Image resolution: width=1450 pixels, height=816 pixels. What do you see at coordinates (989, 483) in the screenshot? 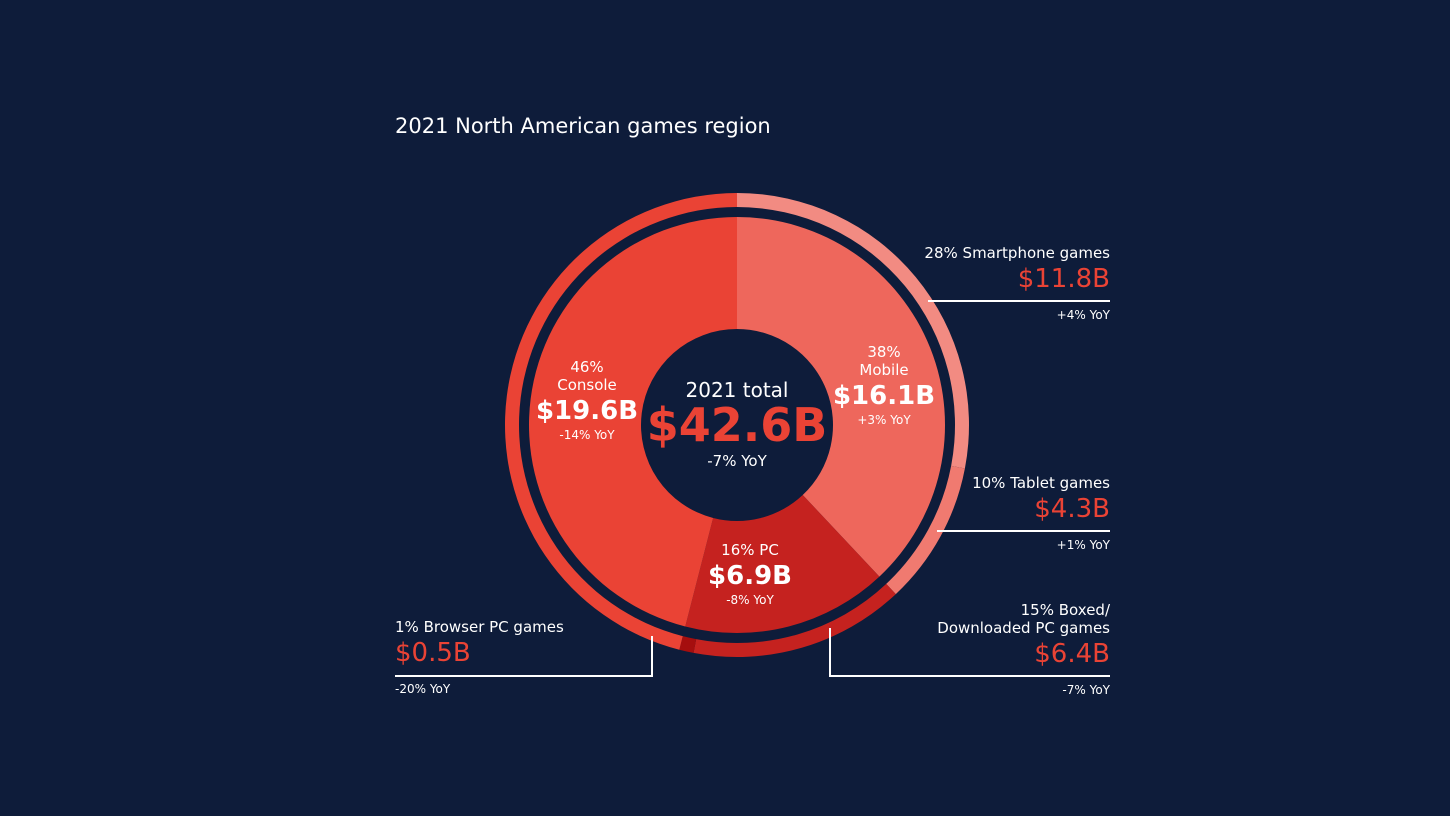
I see `percent-label: 10%` at bounding box center [989, 483].